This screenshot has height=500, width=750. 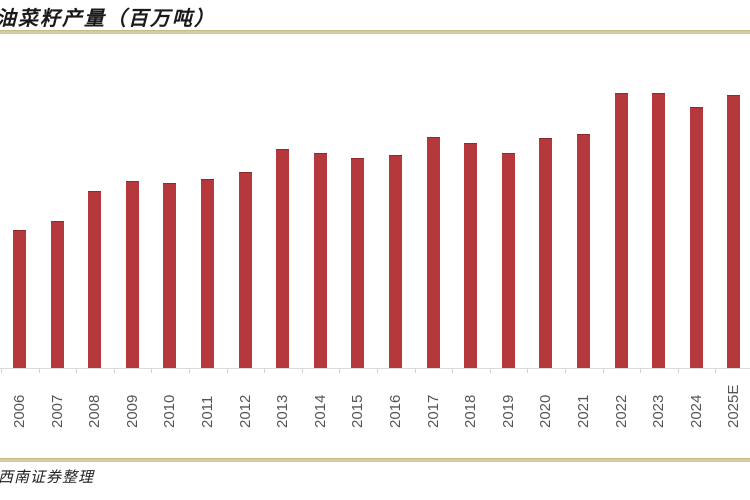 What do you see at coordinates (170, 275) in the screenshot?
I see `bar-2010` at bounding box center [170, 275].